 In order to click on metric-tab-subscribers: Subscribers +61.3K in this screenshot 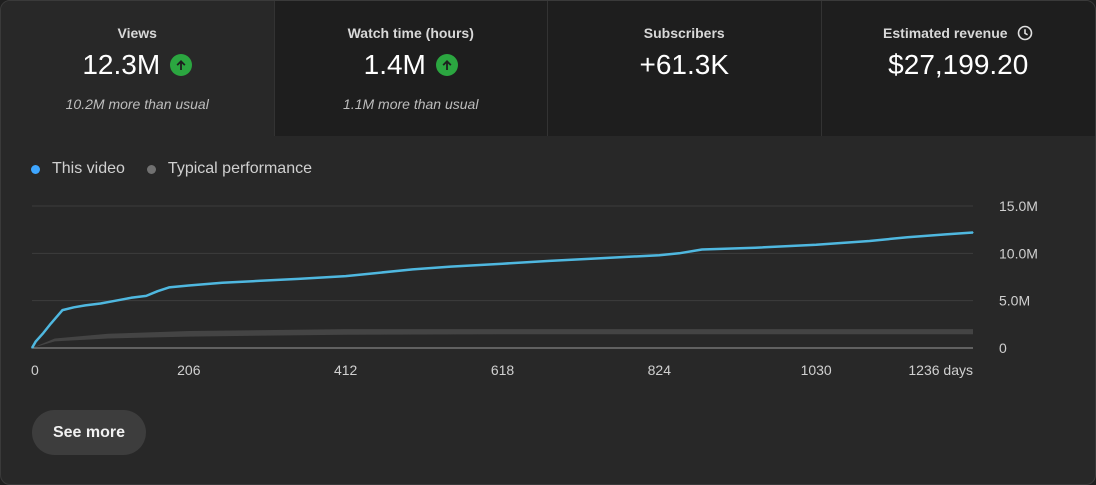, I will do `click(685, 68)`.